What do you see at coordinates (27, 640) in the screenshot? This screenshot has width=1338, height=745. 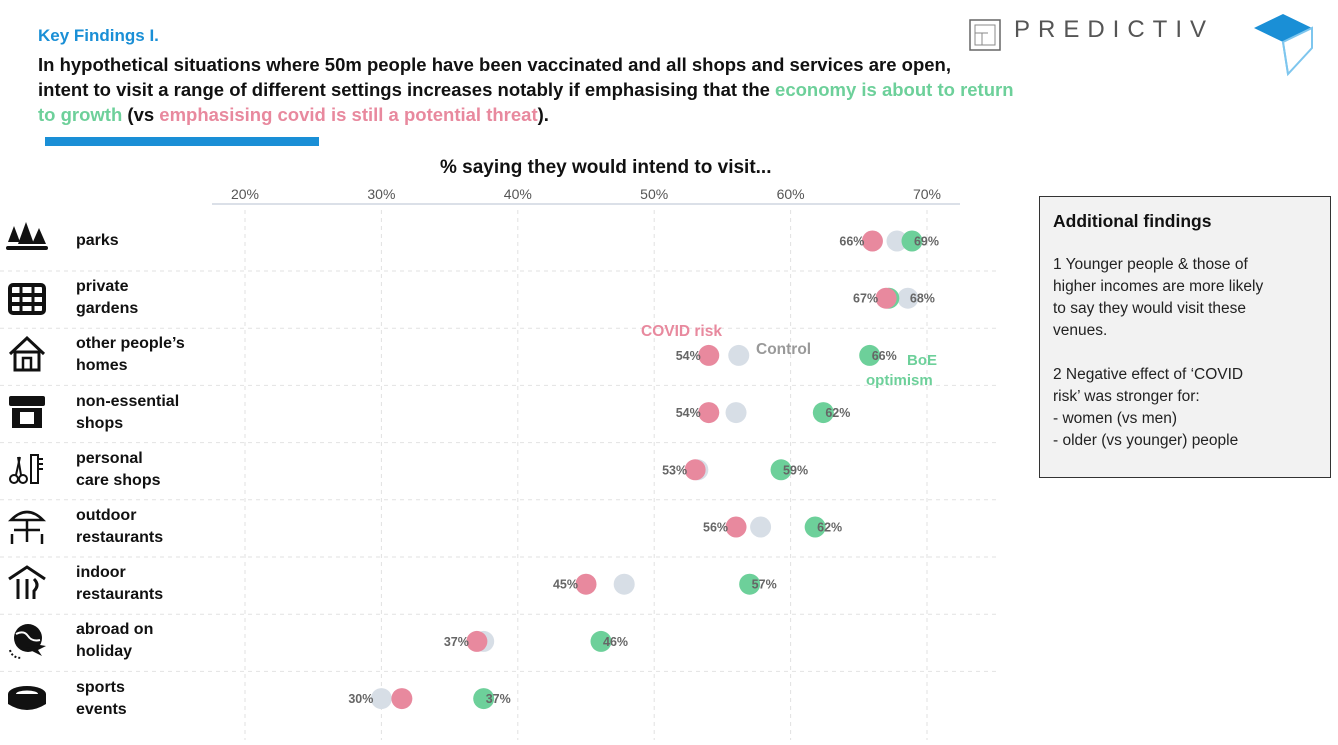 I see `globe-plane-icon` at bounding box center [27, 640].